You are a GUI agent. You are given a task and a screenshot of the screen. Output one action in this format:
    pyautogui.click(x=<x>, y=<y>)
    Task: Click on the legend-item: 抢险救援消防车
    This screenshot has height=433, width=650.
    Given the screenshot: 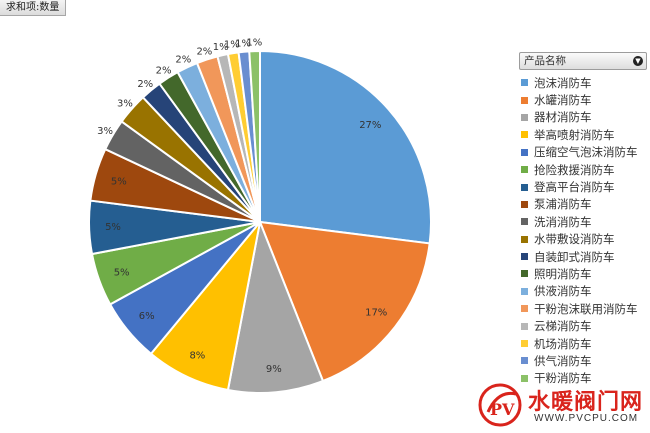 What is the action you would take?
    pyautogui.click(x=583, y=169)
    